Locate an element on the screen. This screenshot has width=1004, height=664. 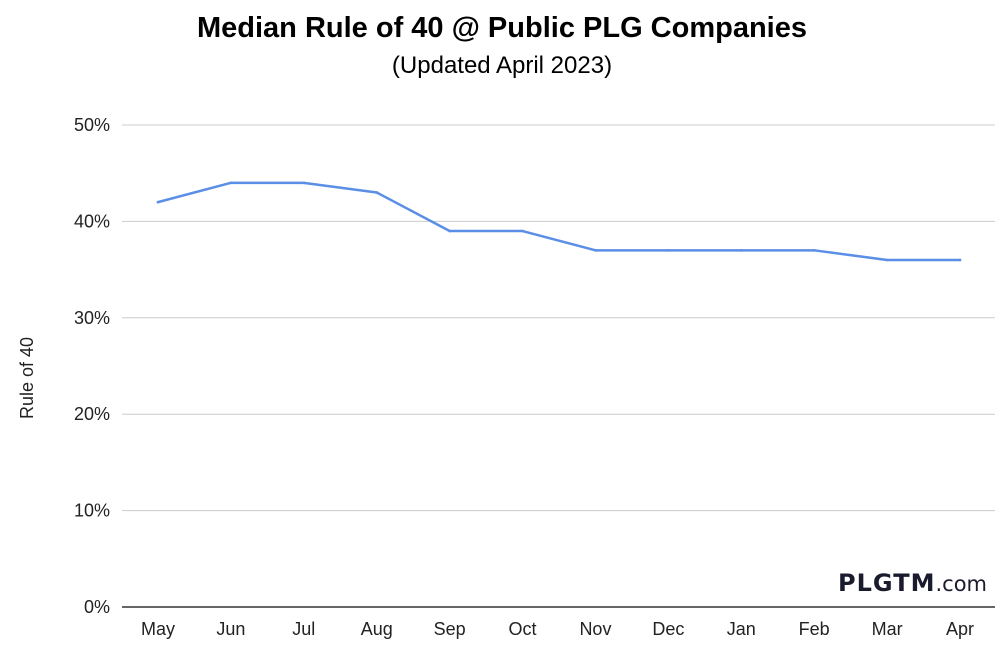
watermark-brand: PLGTM is located at coordinates (886, 583).